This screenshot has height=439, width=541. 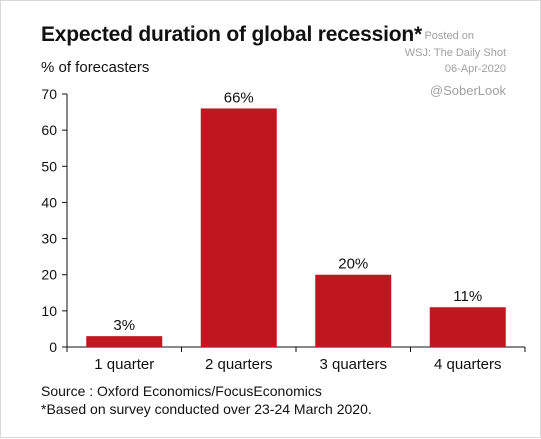 I want to click on chart-title: Expected duration of global recession*, so click(x=231, y=35).